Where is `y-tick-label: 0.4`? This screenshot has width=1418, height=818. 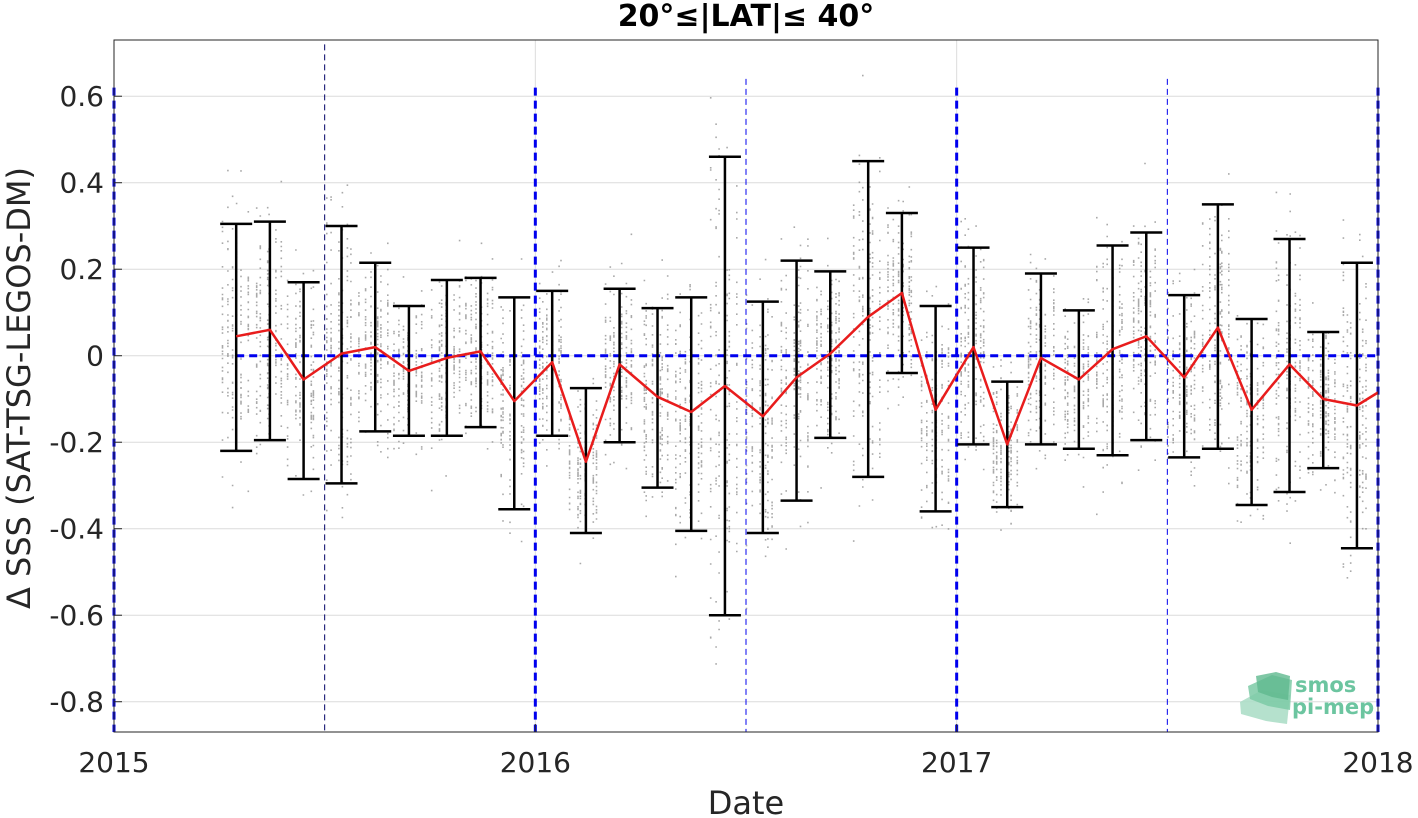 y-tick-label: 0.4 is located at coordinates (81, 183).